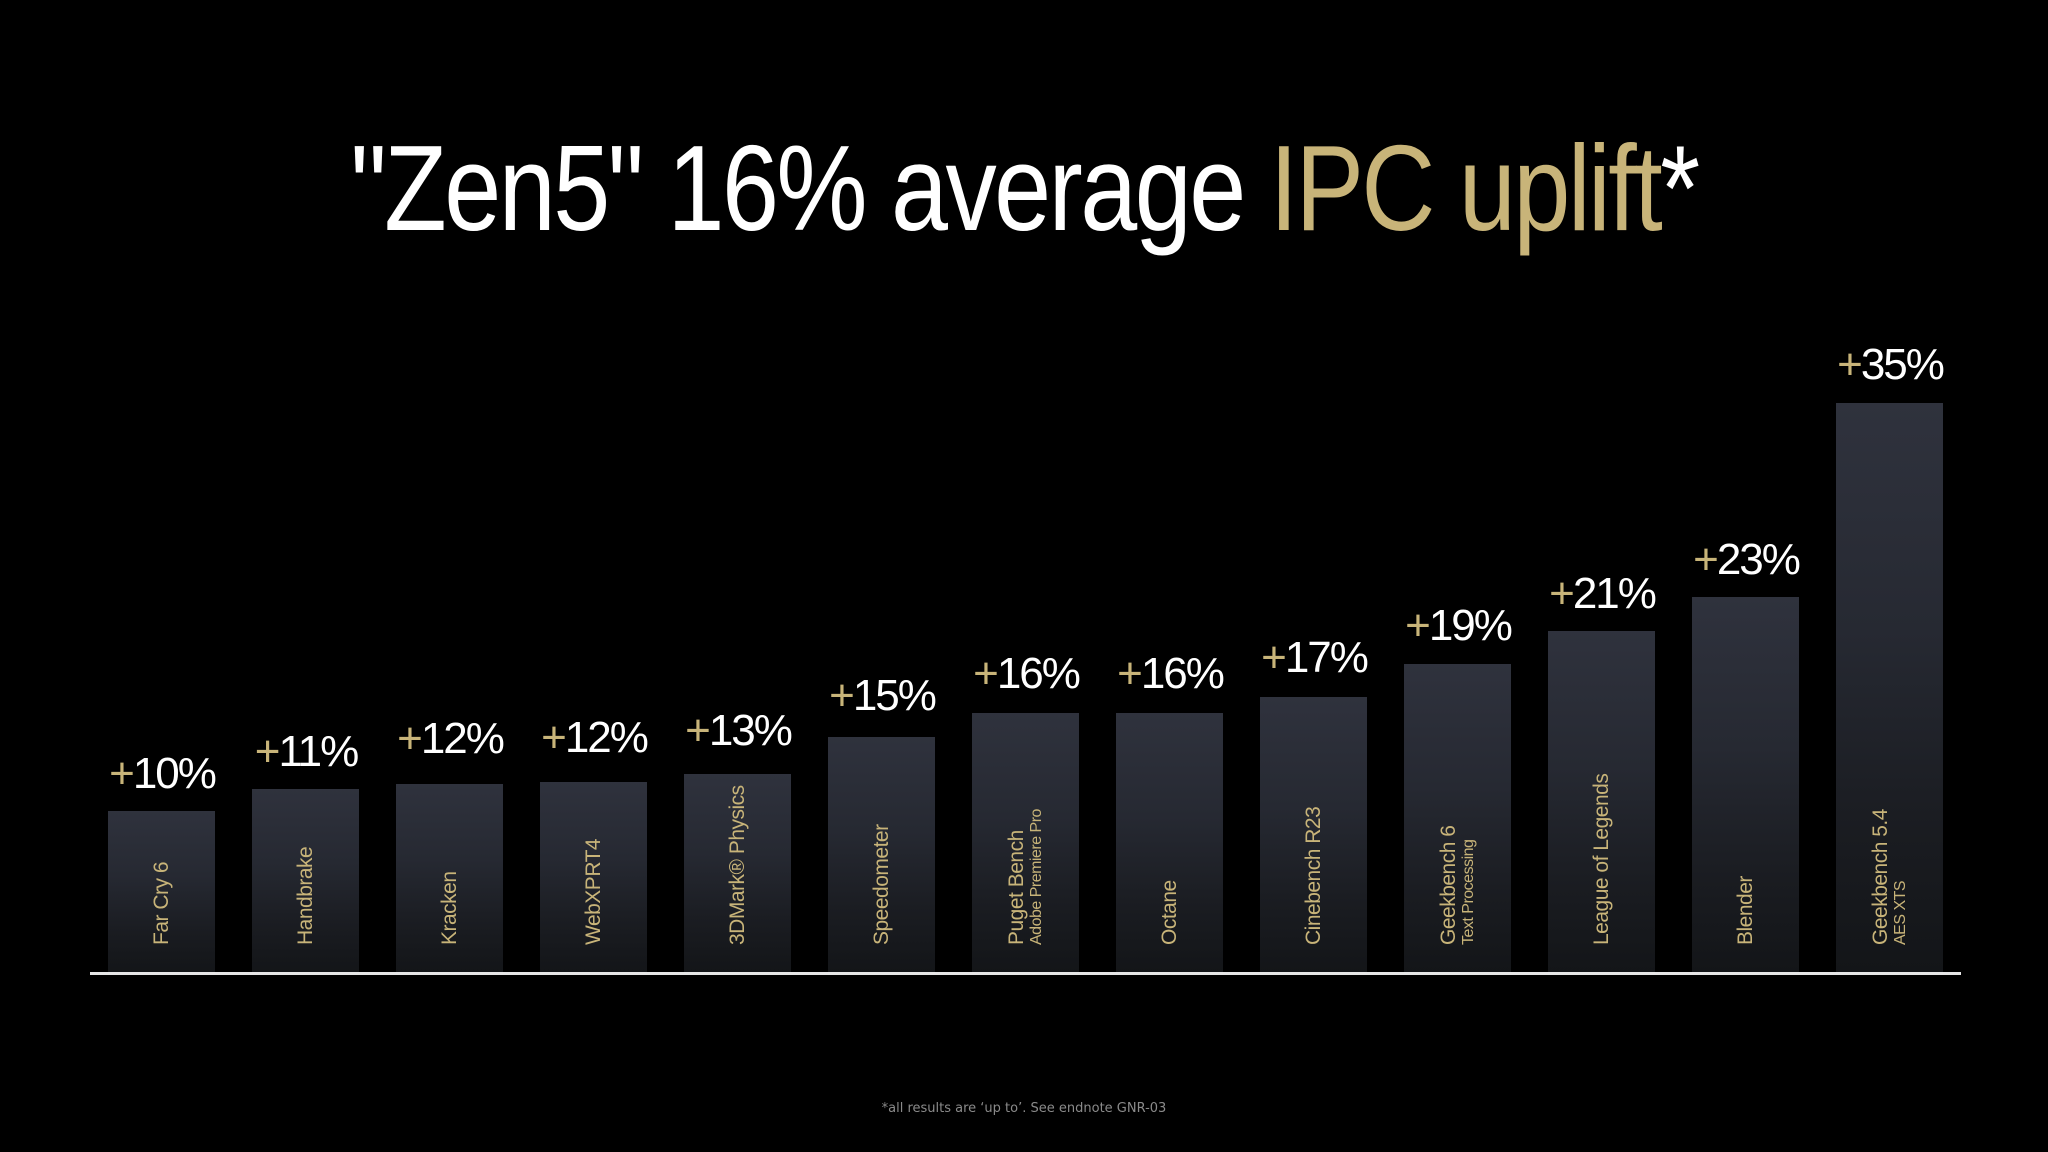  What do you see at coordinates (1025, 877) in the screenshot?
I see `bar-label: Puget Bench Adobe Premiere Pro` at bounding box center [1025, 877].